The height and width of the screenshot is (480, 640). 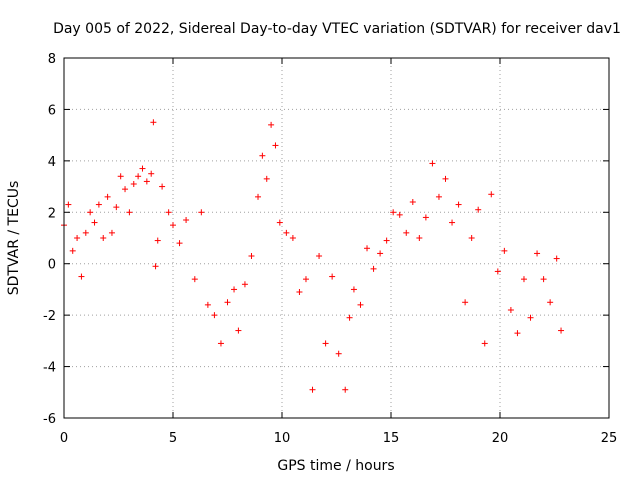 I want to click on x-tick-label: 10, so click(x=282, y=438).